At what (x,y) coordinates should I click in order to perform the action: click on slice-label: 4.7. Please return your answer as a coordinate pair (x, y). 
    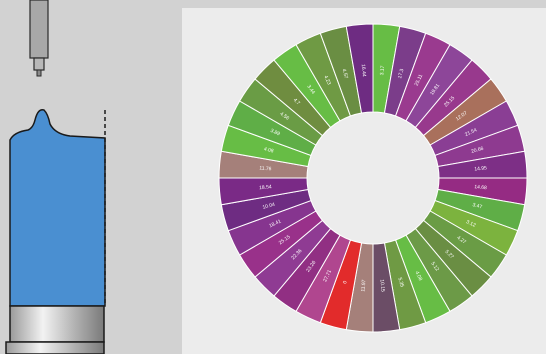
    Looking at the image, I should click on (296, 101).